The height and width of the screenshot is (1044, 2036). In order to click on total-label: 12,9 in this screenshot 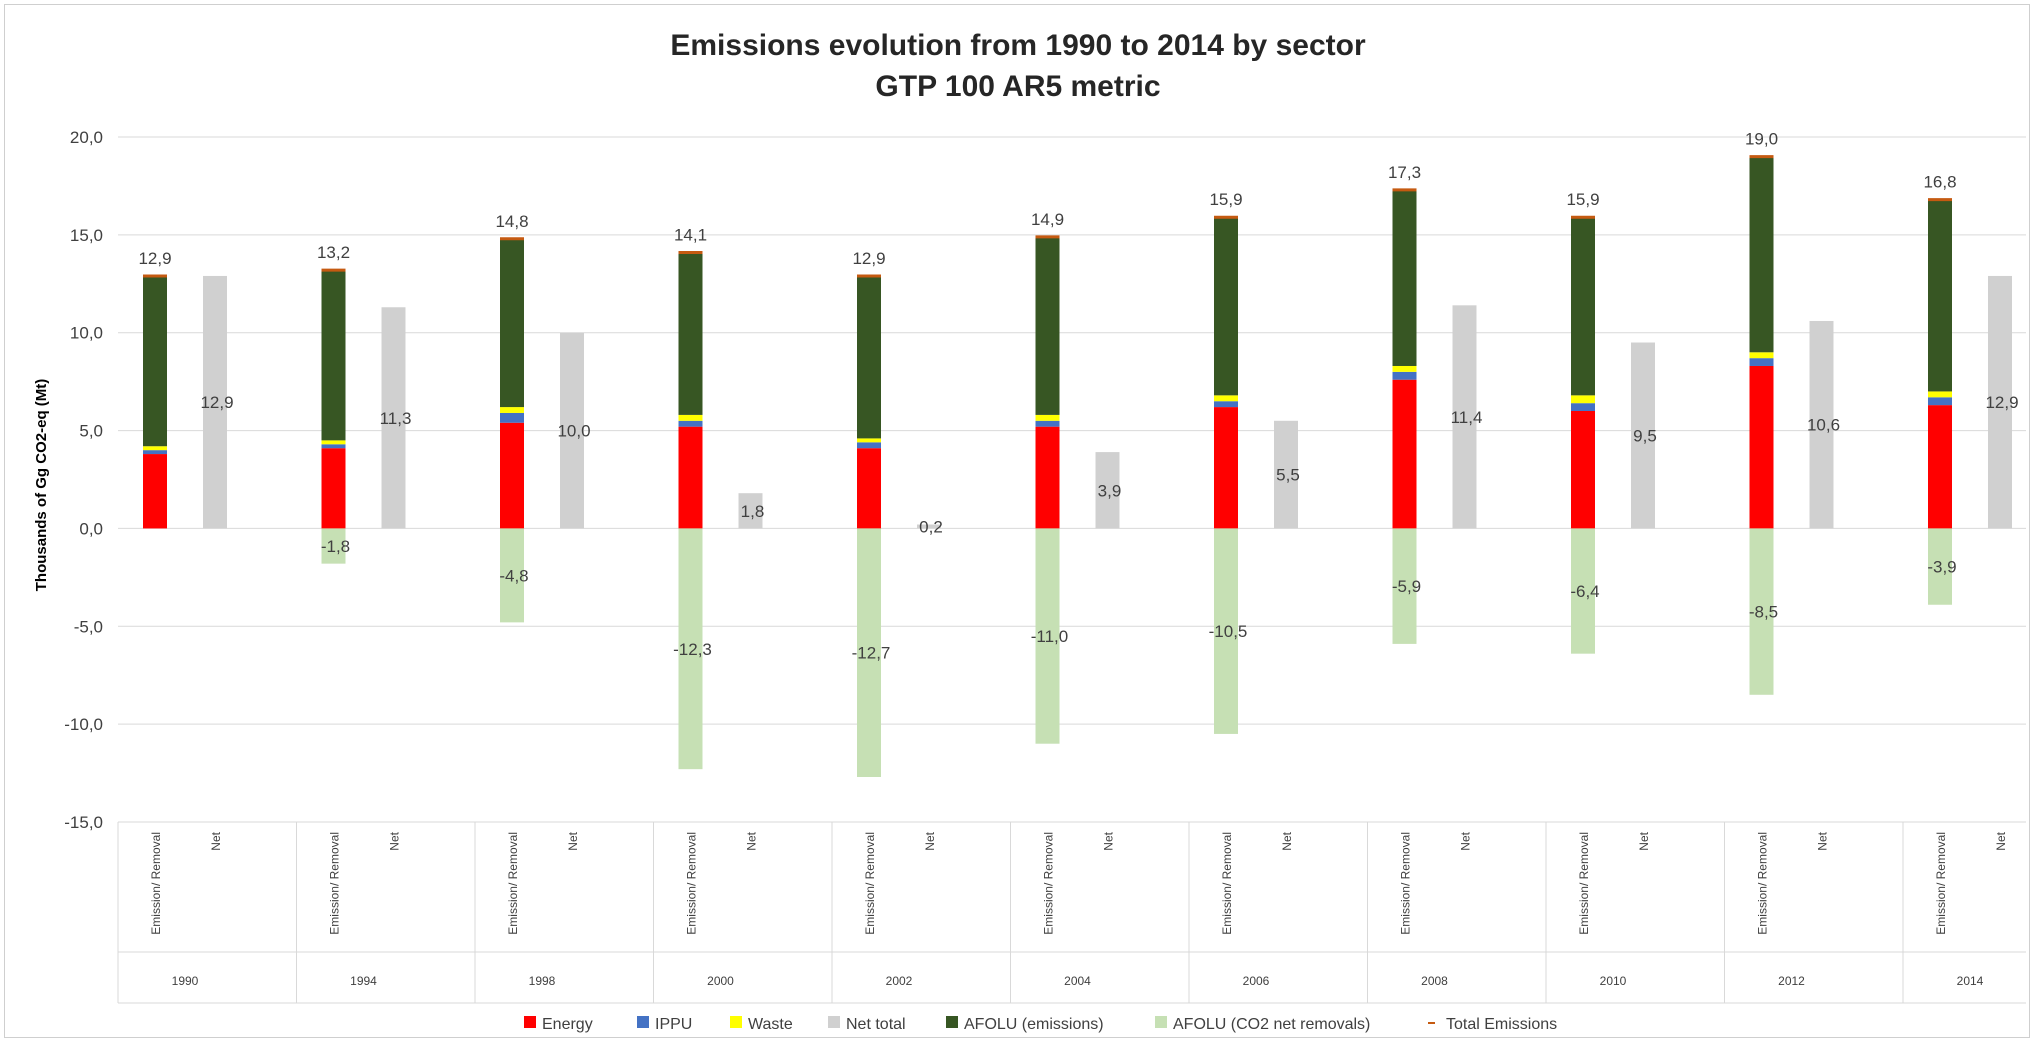, I will do `click(868, 258)`.